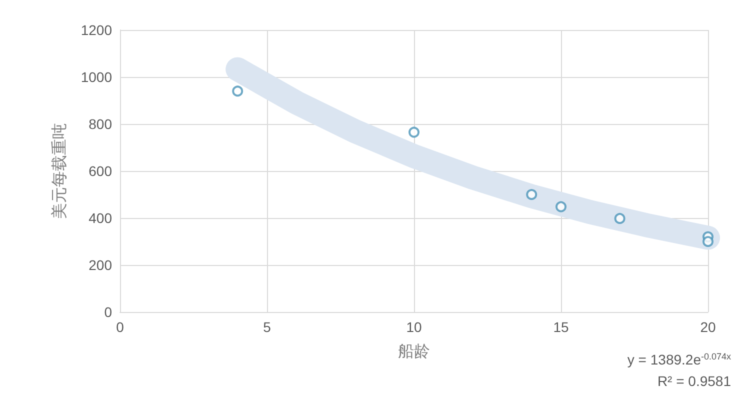  What do you see at coordinates (561, 327) in the screenshot?
I see `x-tick-label: 15` at bounding box center [561, 327].